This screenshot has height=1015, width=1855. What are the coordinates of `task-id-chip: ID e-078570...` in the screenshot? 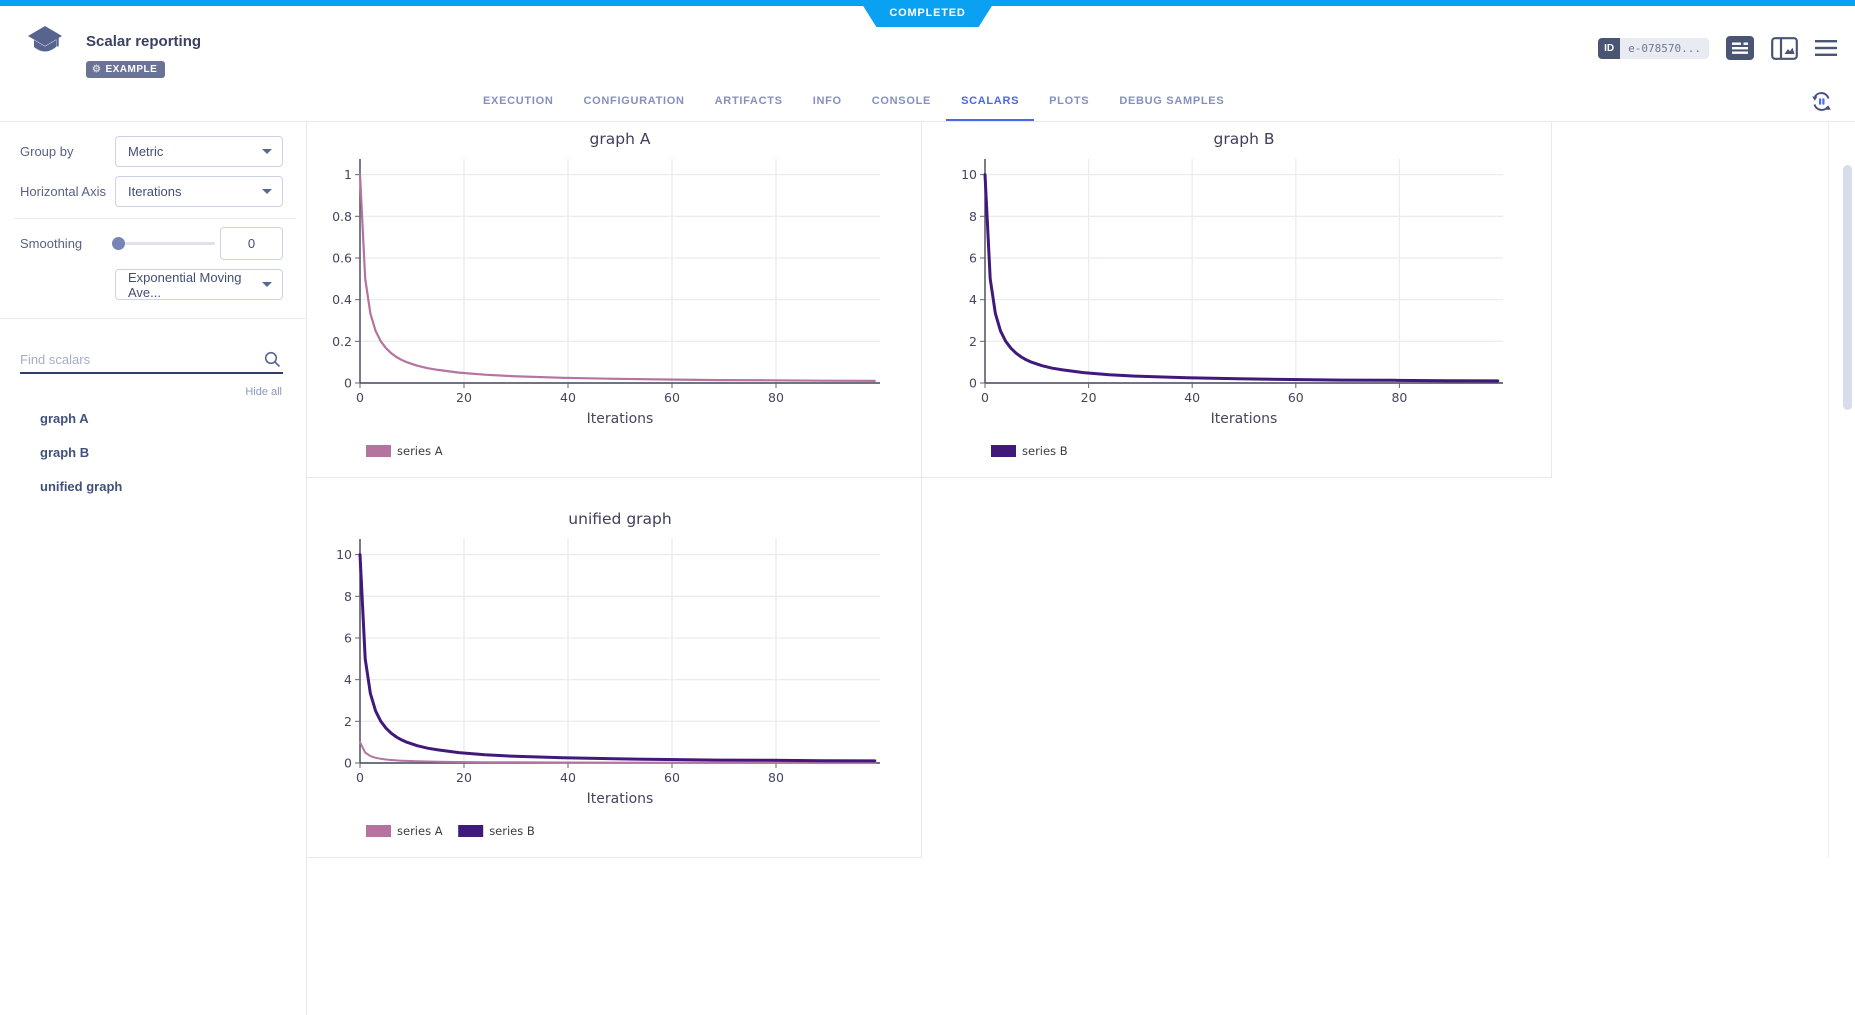 It's located at (1653, 48).